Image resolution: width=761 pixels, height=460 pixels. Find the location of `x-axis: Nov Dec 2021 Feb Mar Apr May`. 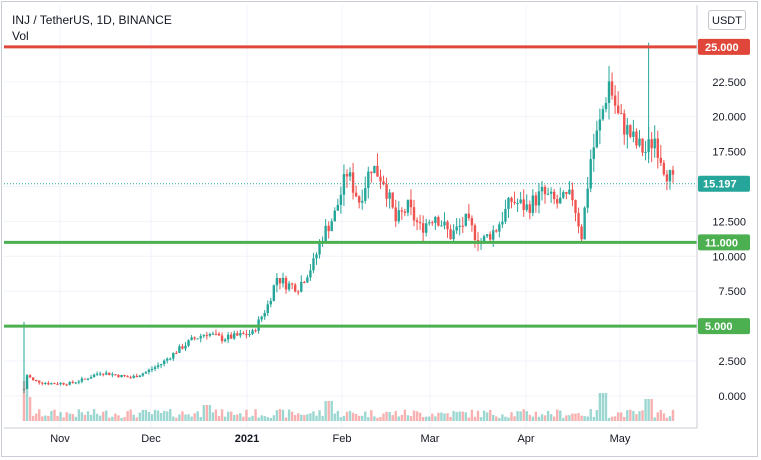

x-axis: Nov Dec 2021 Feb Mar Apr May is located at coordinates (350, 436).